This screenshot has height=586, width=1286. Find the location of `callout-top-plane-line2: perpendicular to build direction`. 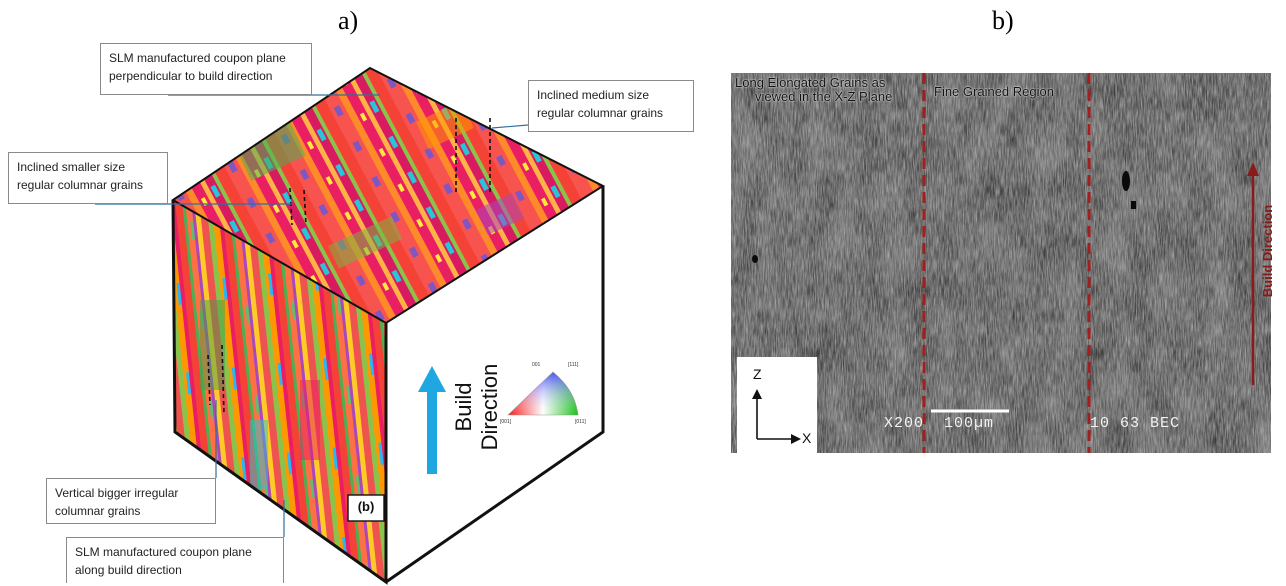

callout-top-plane-line2: perpendicular to build direction is located at coordinates (191, 76).